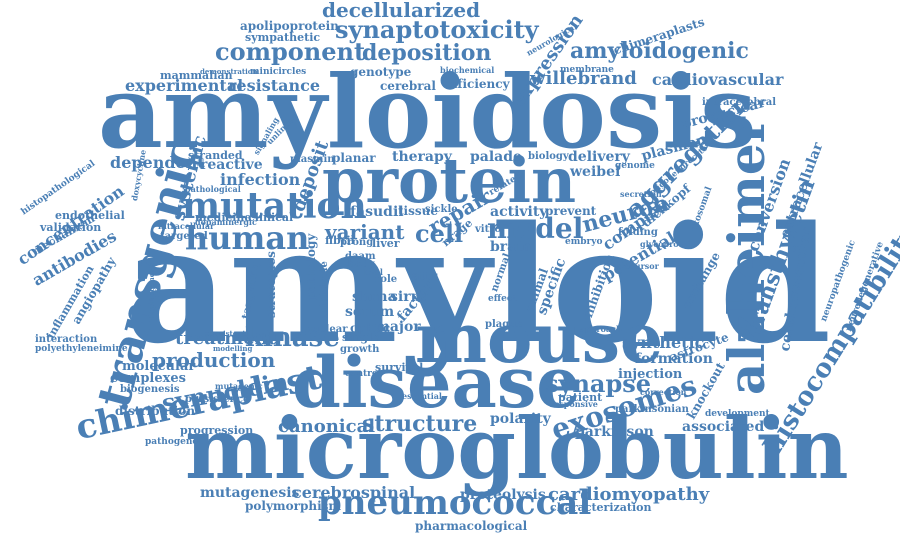  I want to click on word: shrna, so click(374, 297).